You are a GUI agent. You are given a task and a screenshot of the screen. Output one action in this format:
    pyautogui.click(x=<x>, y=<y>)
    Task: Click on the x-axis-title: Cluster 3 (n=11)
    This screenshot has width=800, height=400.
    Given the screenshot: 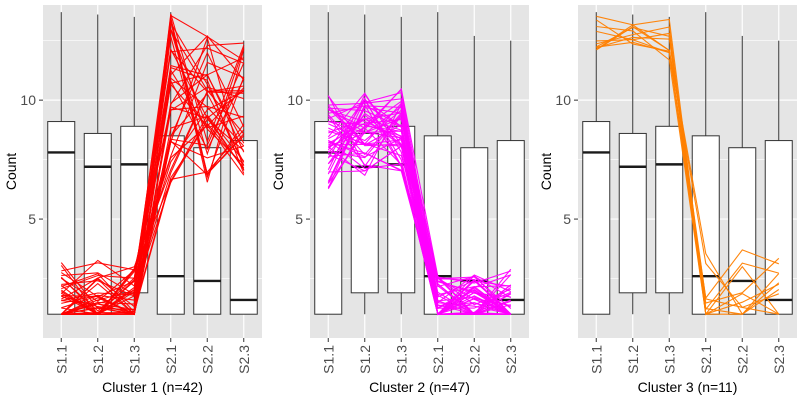 What is the action you would take?
    pyautogui.click(x=688, y=387)
    